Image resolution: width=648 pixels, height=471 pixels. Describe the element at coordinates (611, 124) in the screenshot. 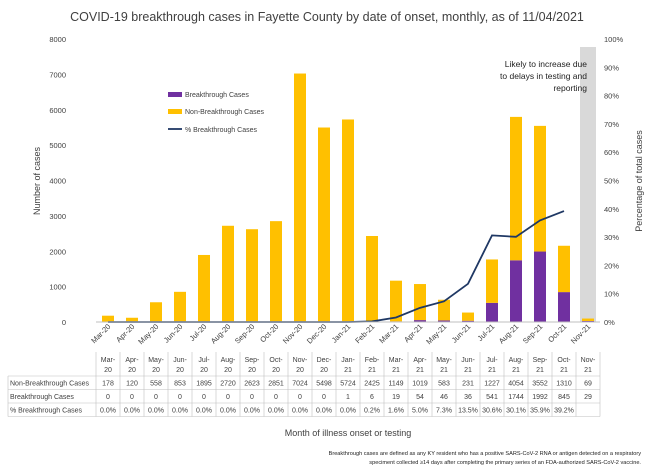

I see `y2-tick-label: 70%` at that location.